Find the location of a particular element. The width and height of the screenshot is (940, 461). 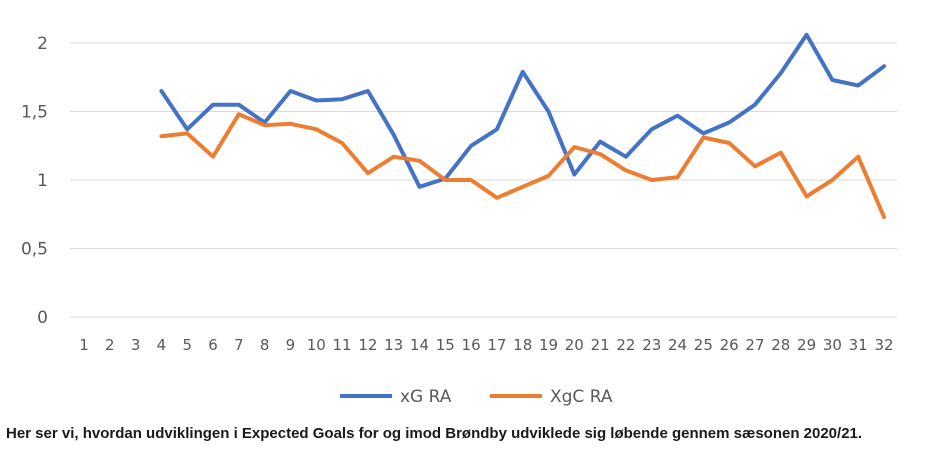

x-tick-label: 3 is located at coordinates (136, 345).